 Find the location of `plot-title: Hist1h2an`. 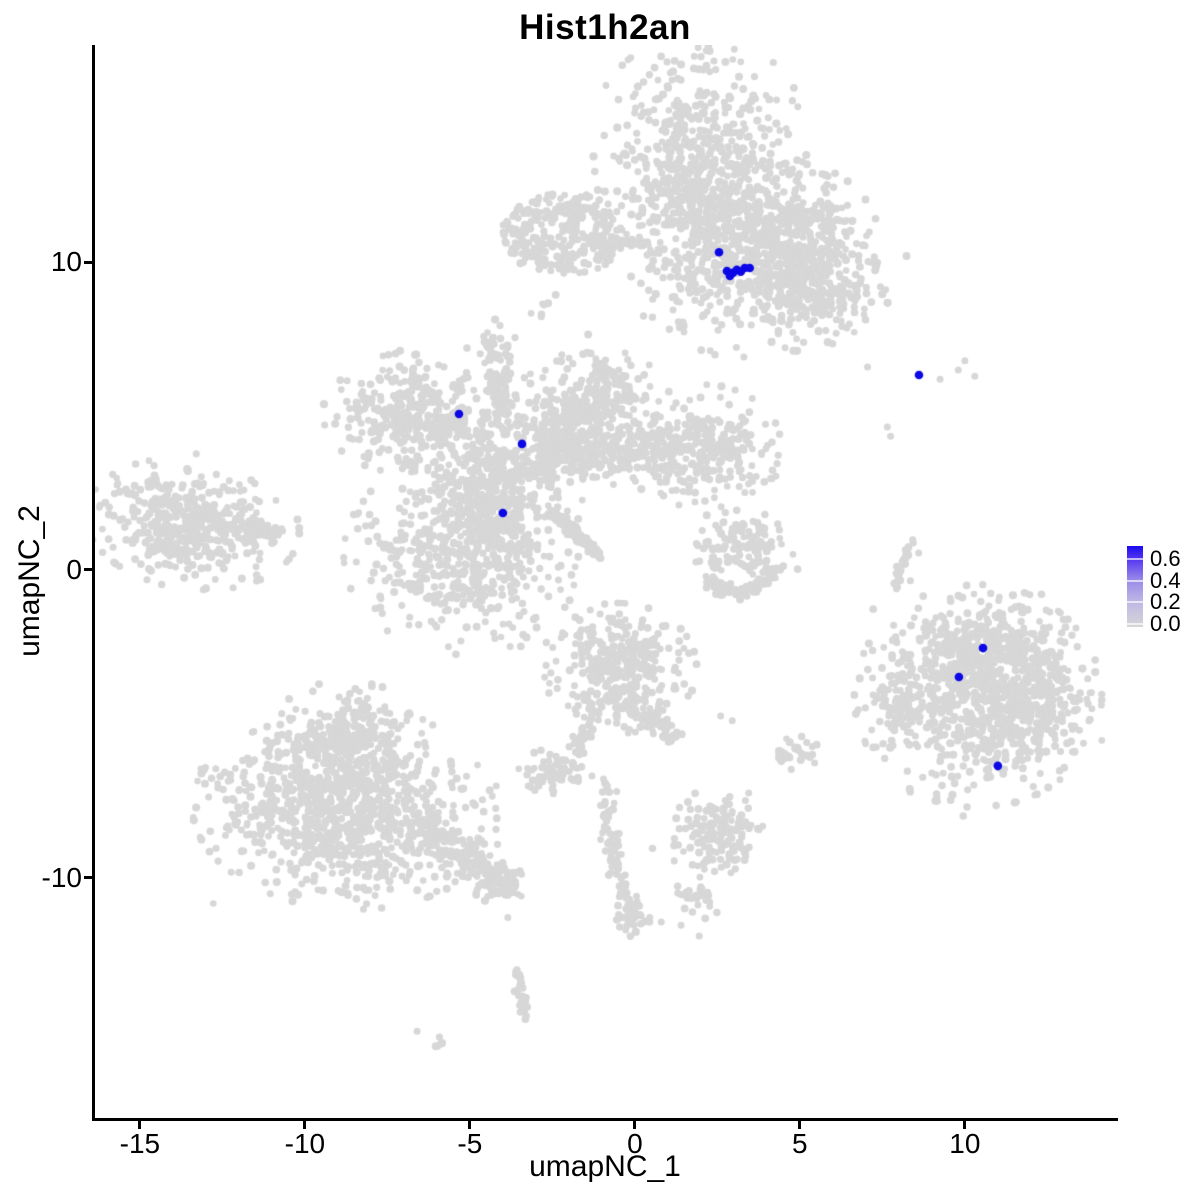

plot-title: Hist1h2an is located at coordinates (605, 27).